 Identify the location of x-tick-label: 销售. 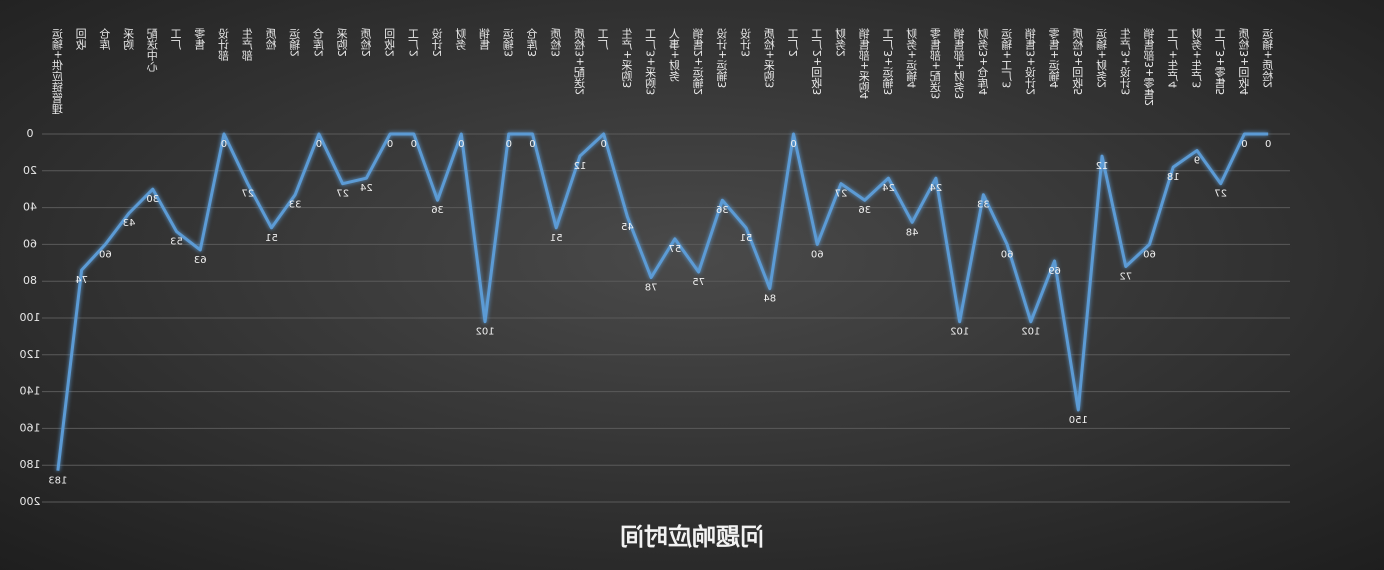
(485, 39).